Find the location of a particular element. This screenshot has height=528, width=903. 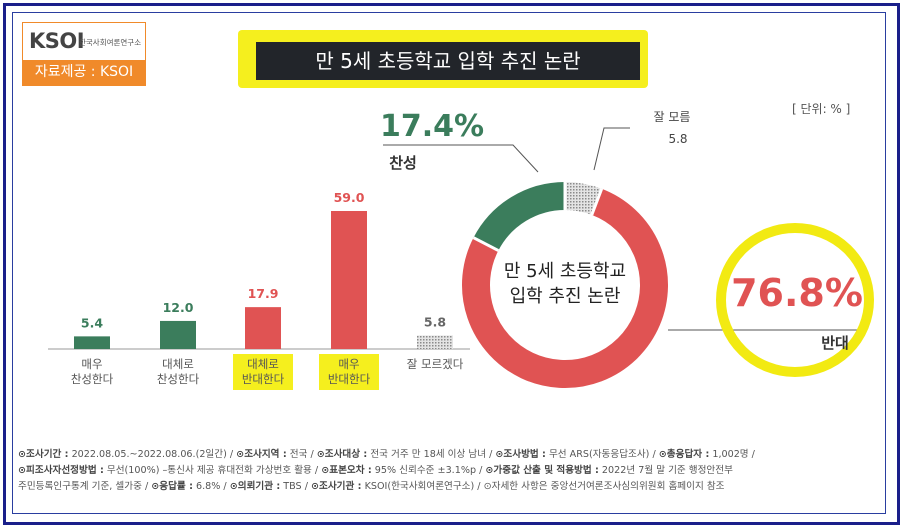

support-label: 찬성 is located at coordinates (403, 163).